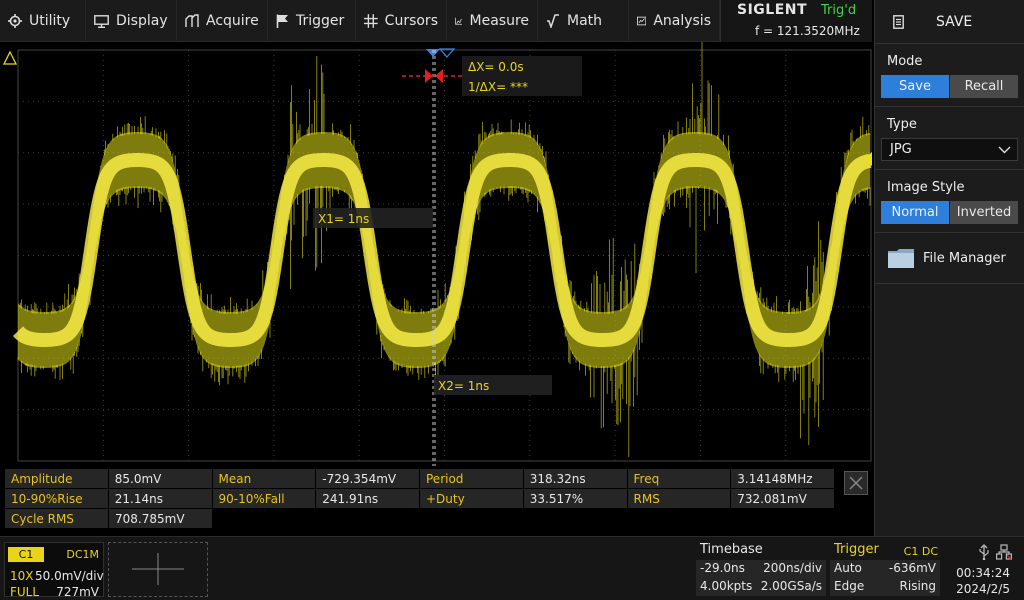  Describe the element at coordinates (56, 478) in the screenshot. I see `measure-label: Amplitude` at that location.